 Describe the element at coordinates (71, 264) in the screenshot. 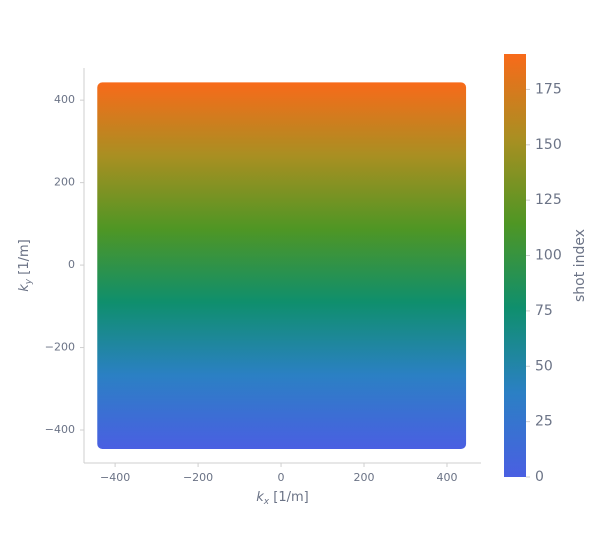

I see `y-tick-label: 0` at that location.